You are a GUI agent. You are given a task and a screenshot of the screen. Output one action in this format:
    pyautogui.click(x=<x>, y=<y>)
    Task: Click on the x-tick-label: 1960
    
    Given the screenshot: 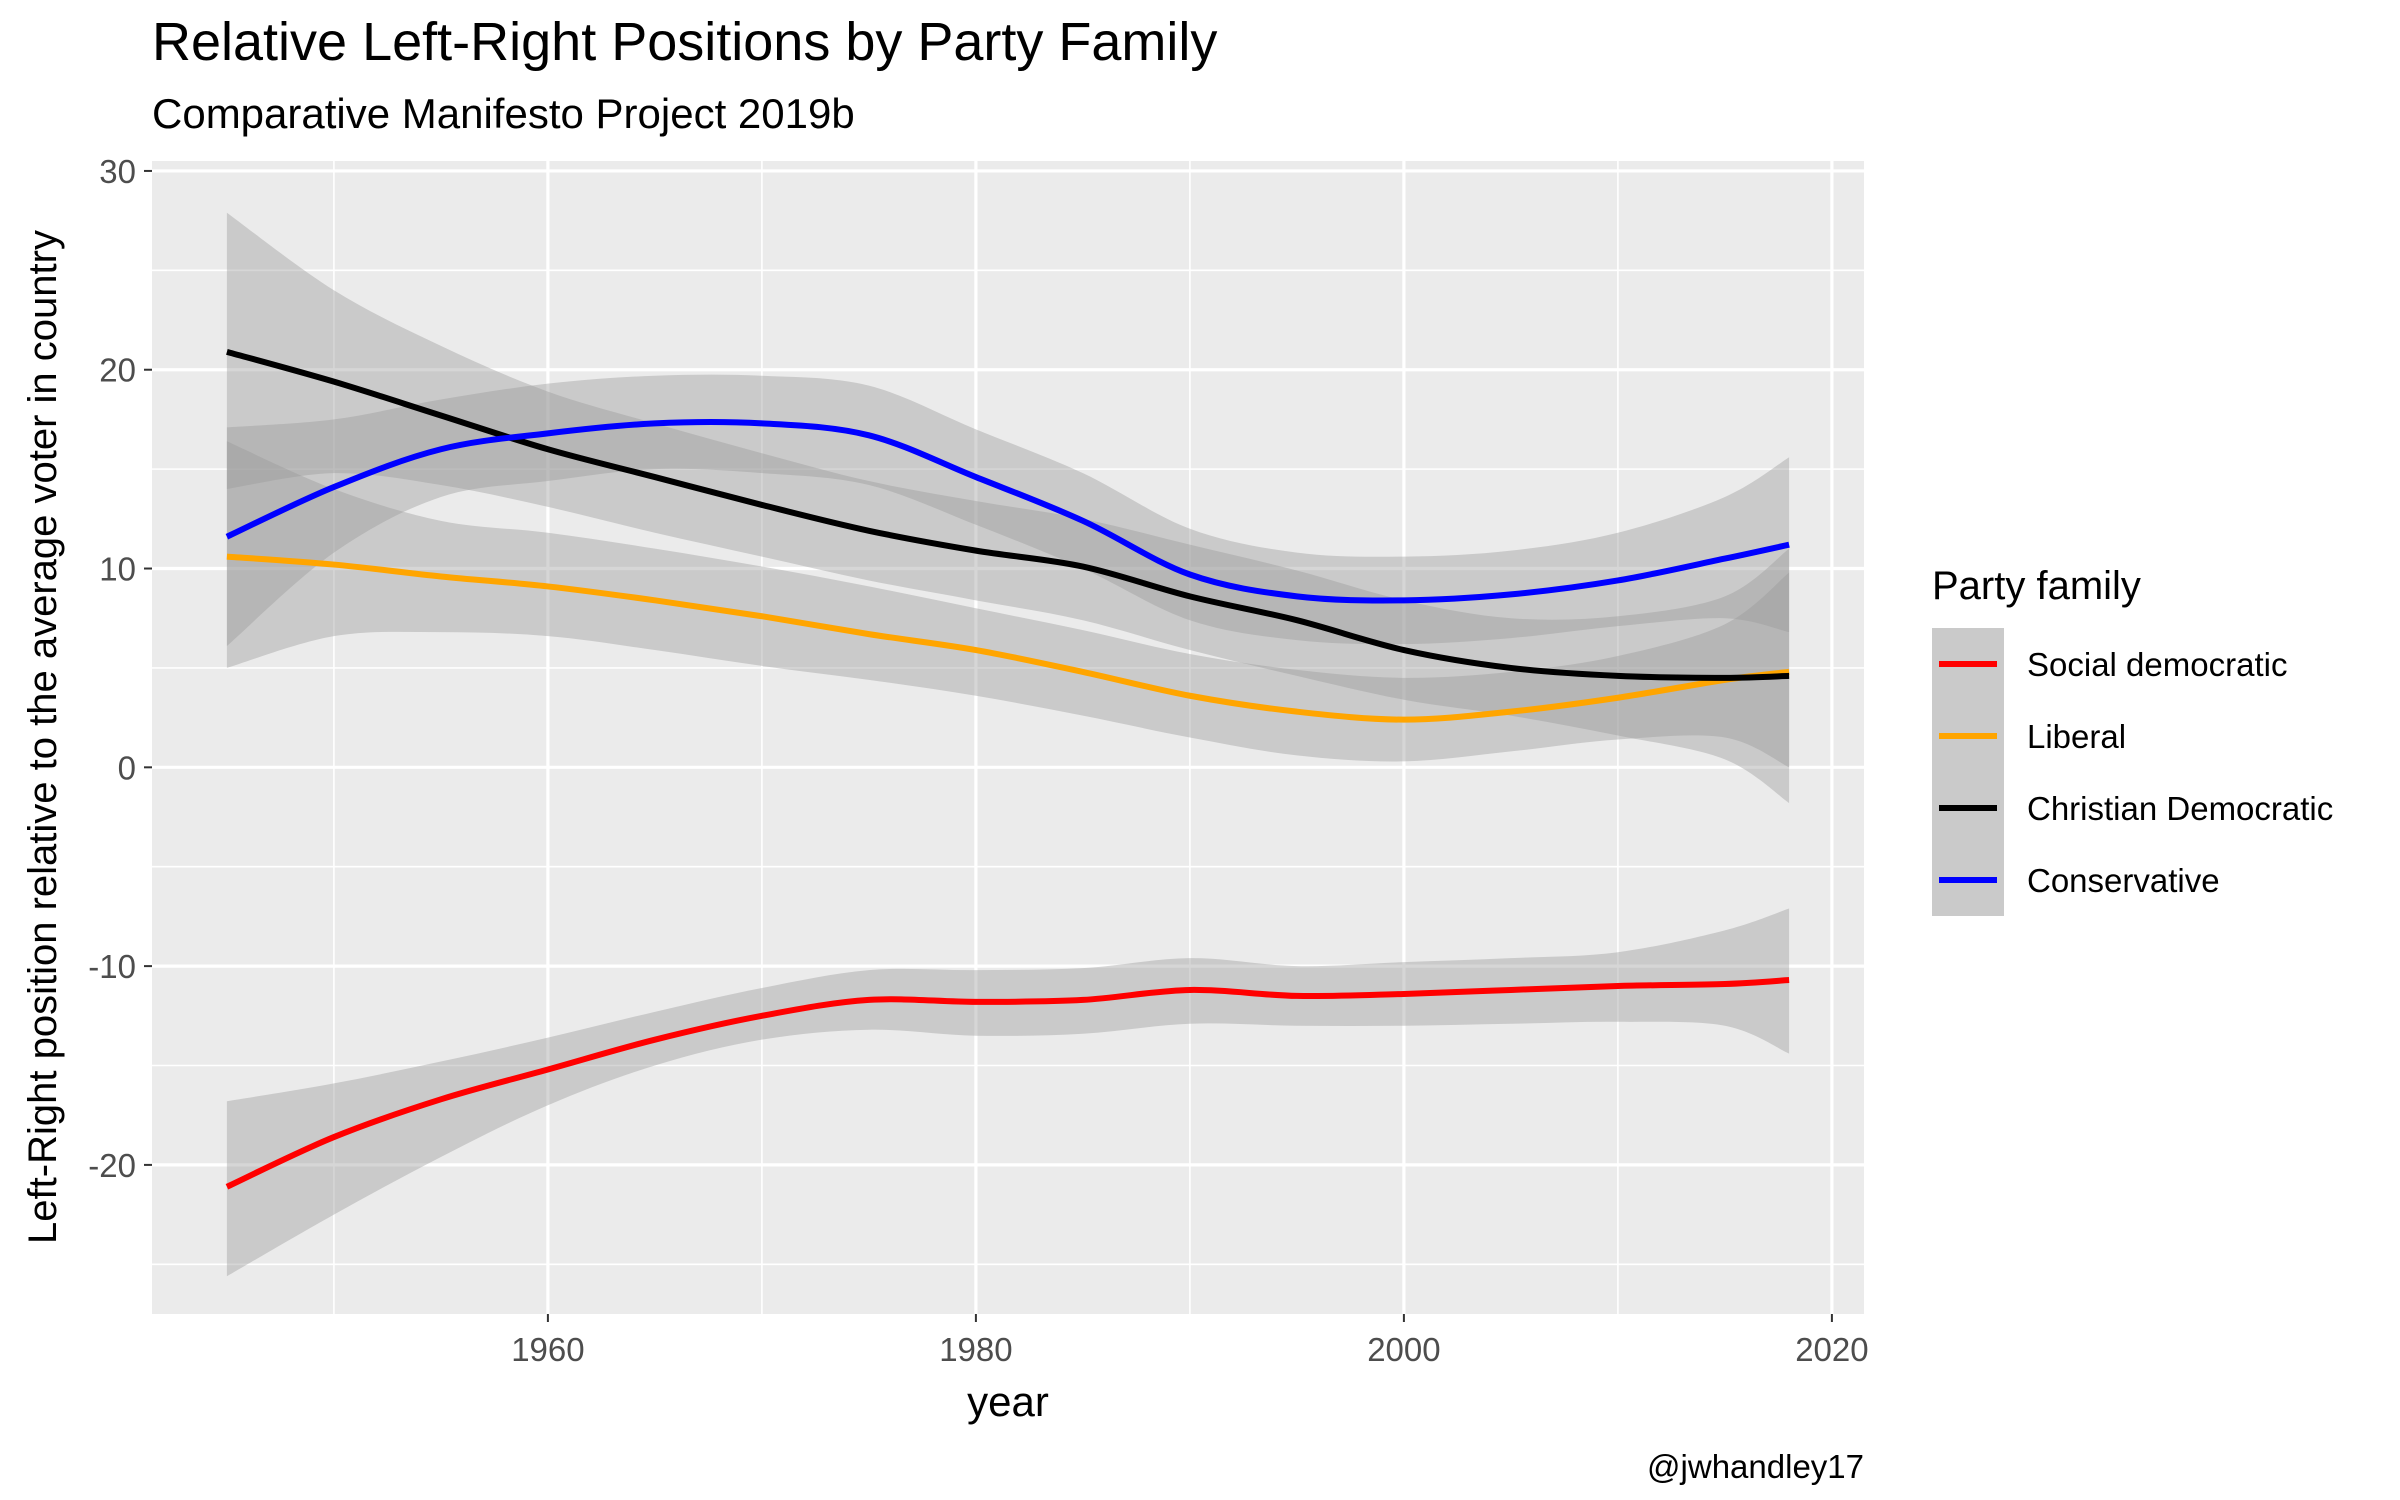 What is the action you would take?
    pyautogui.click(x=547, y=1349)
    